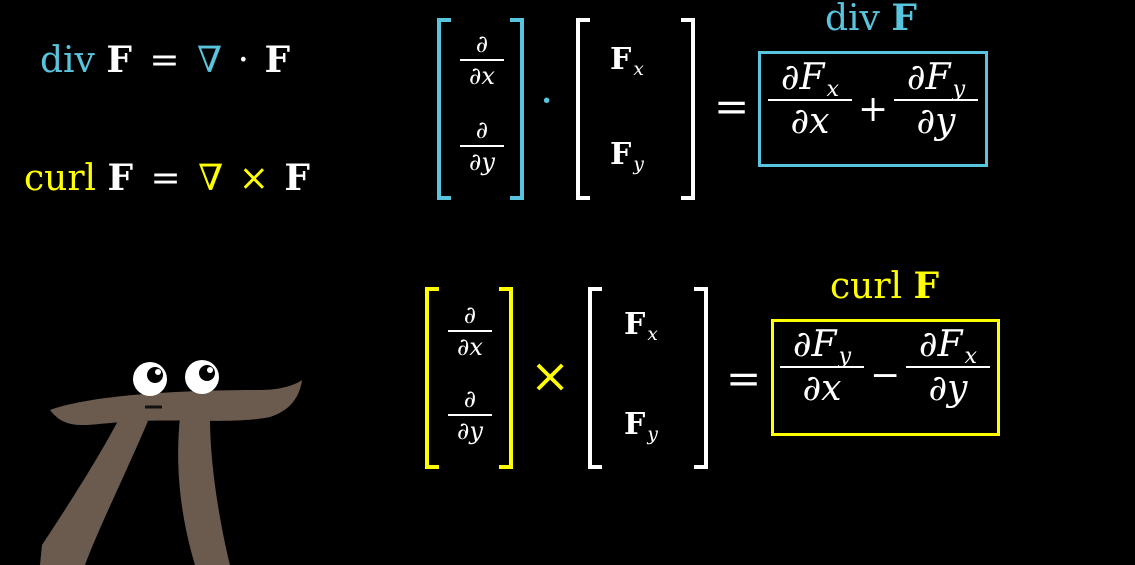 The width and height of the screenshot is (1135, 565). I want to click on curl-d-dy-bar, so click(470, 415).